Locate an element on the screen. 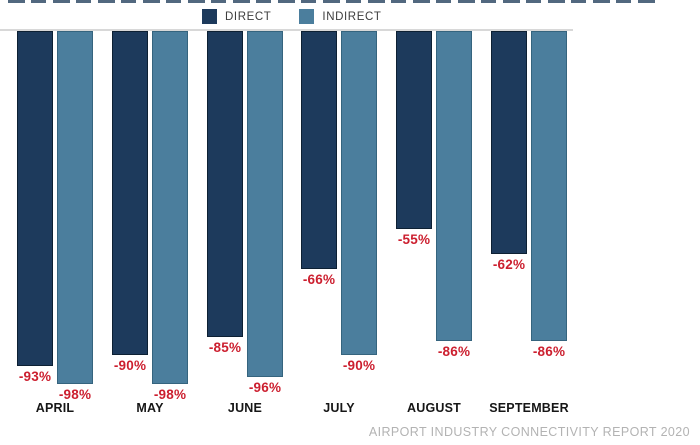  bar-indirect-june is located at coordinates (265, 204).